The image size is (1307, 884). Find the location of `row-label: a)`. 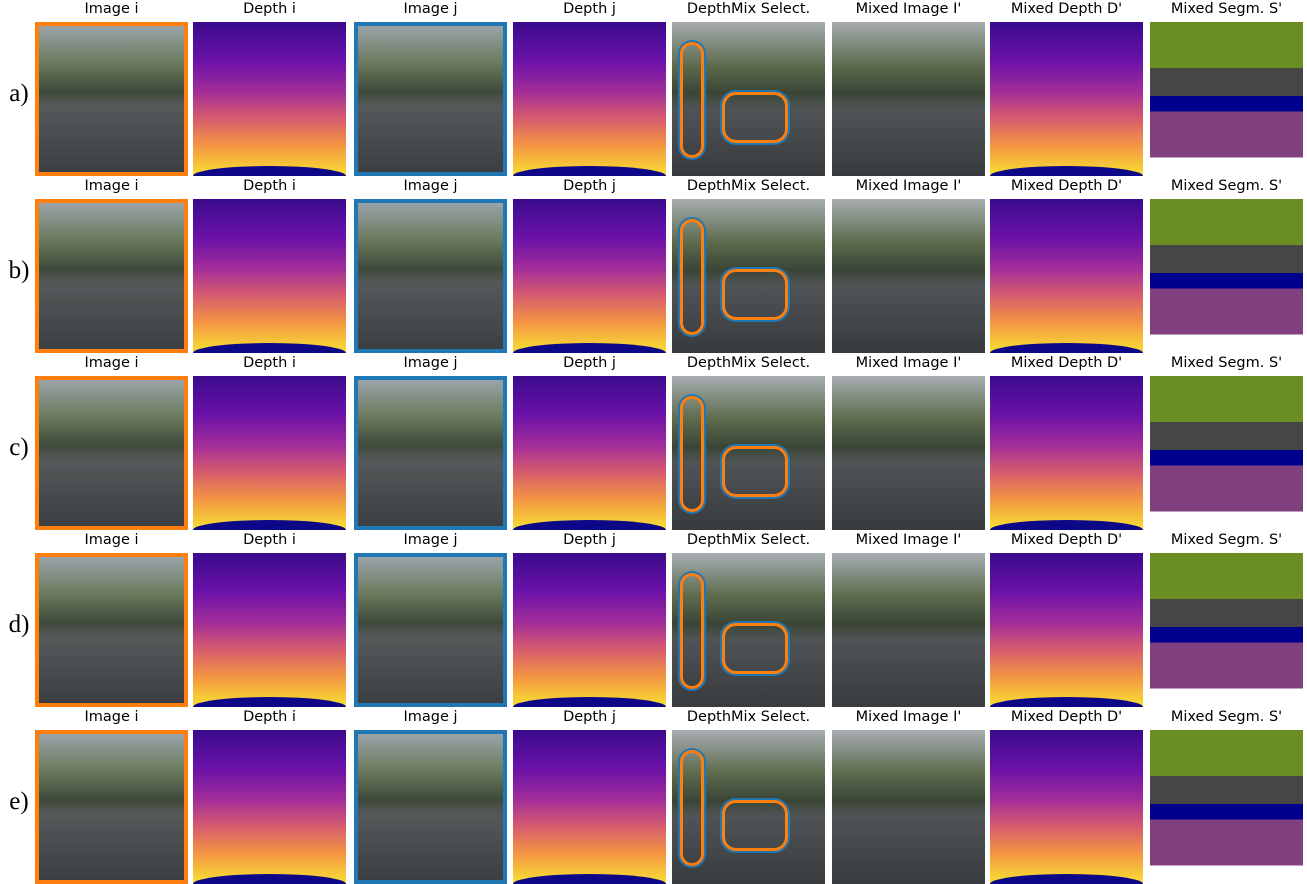

row-label: a) is located at coordinates (19, 93).